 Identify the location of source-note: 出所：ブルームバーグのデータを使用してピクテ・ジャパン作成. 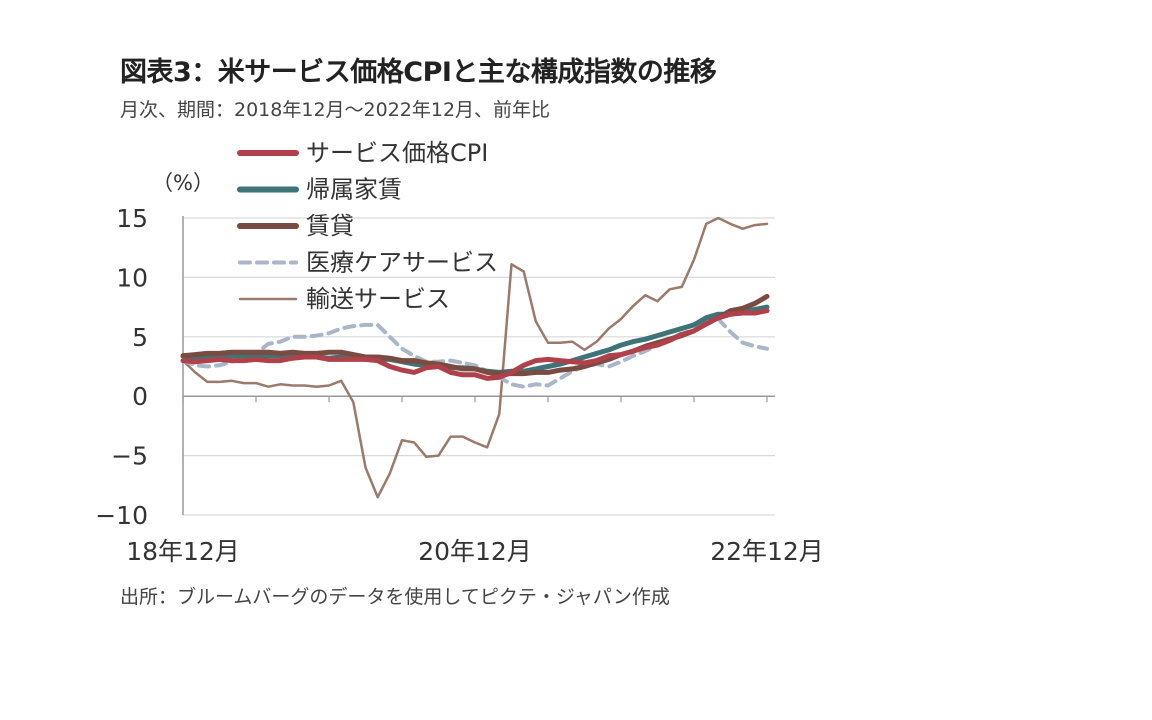
(395, 597).